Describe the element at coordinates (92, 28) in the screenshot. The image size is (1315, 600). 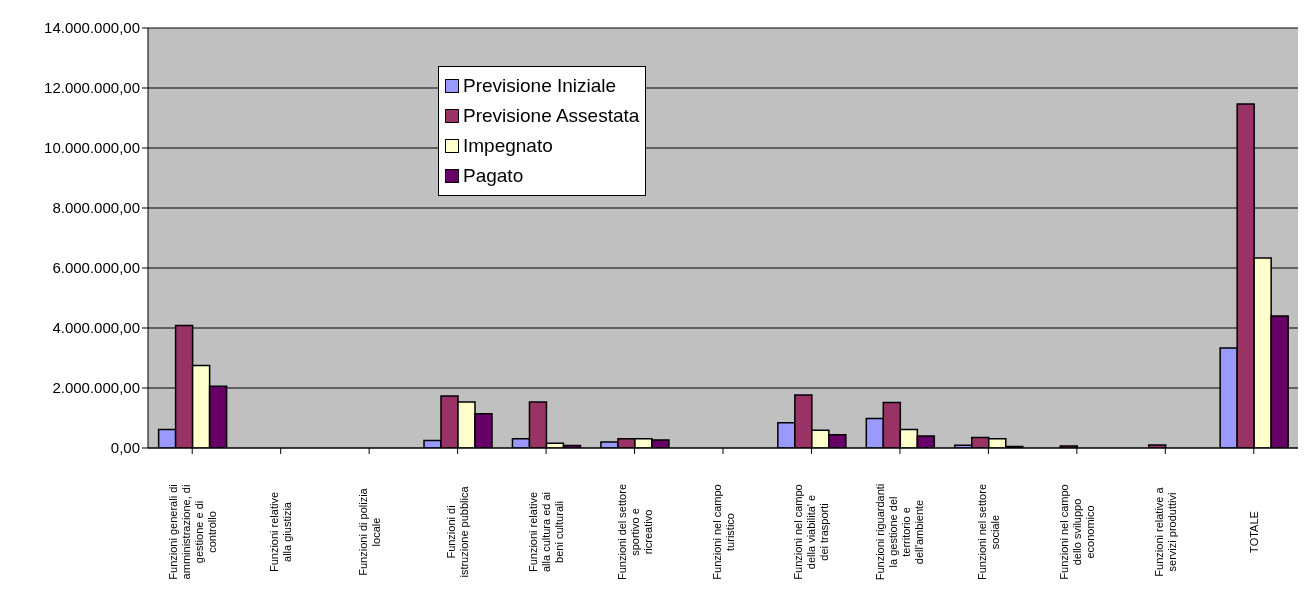
I see `y-tick-label: 14.000.000,00` at that location.